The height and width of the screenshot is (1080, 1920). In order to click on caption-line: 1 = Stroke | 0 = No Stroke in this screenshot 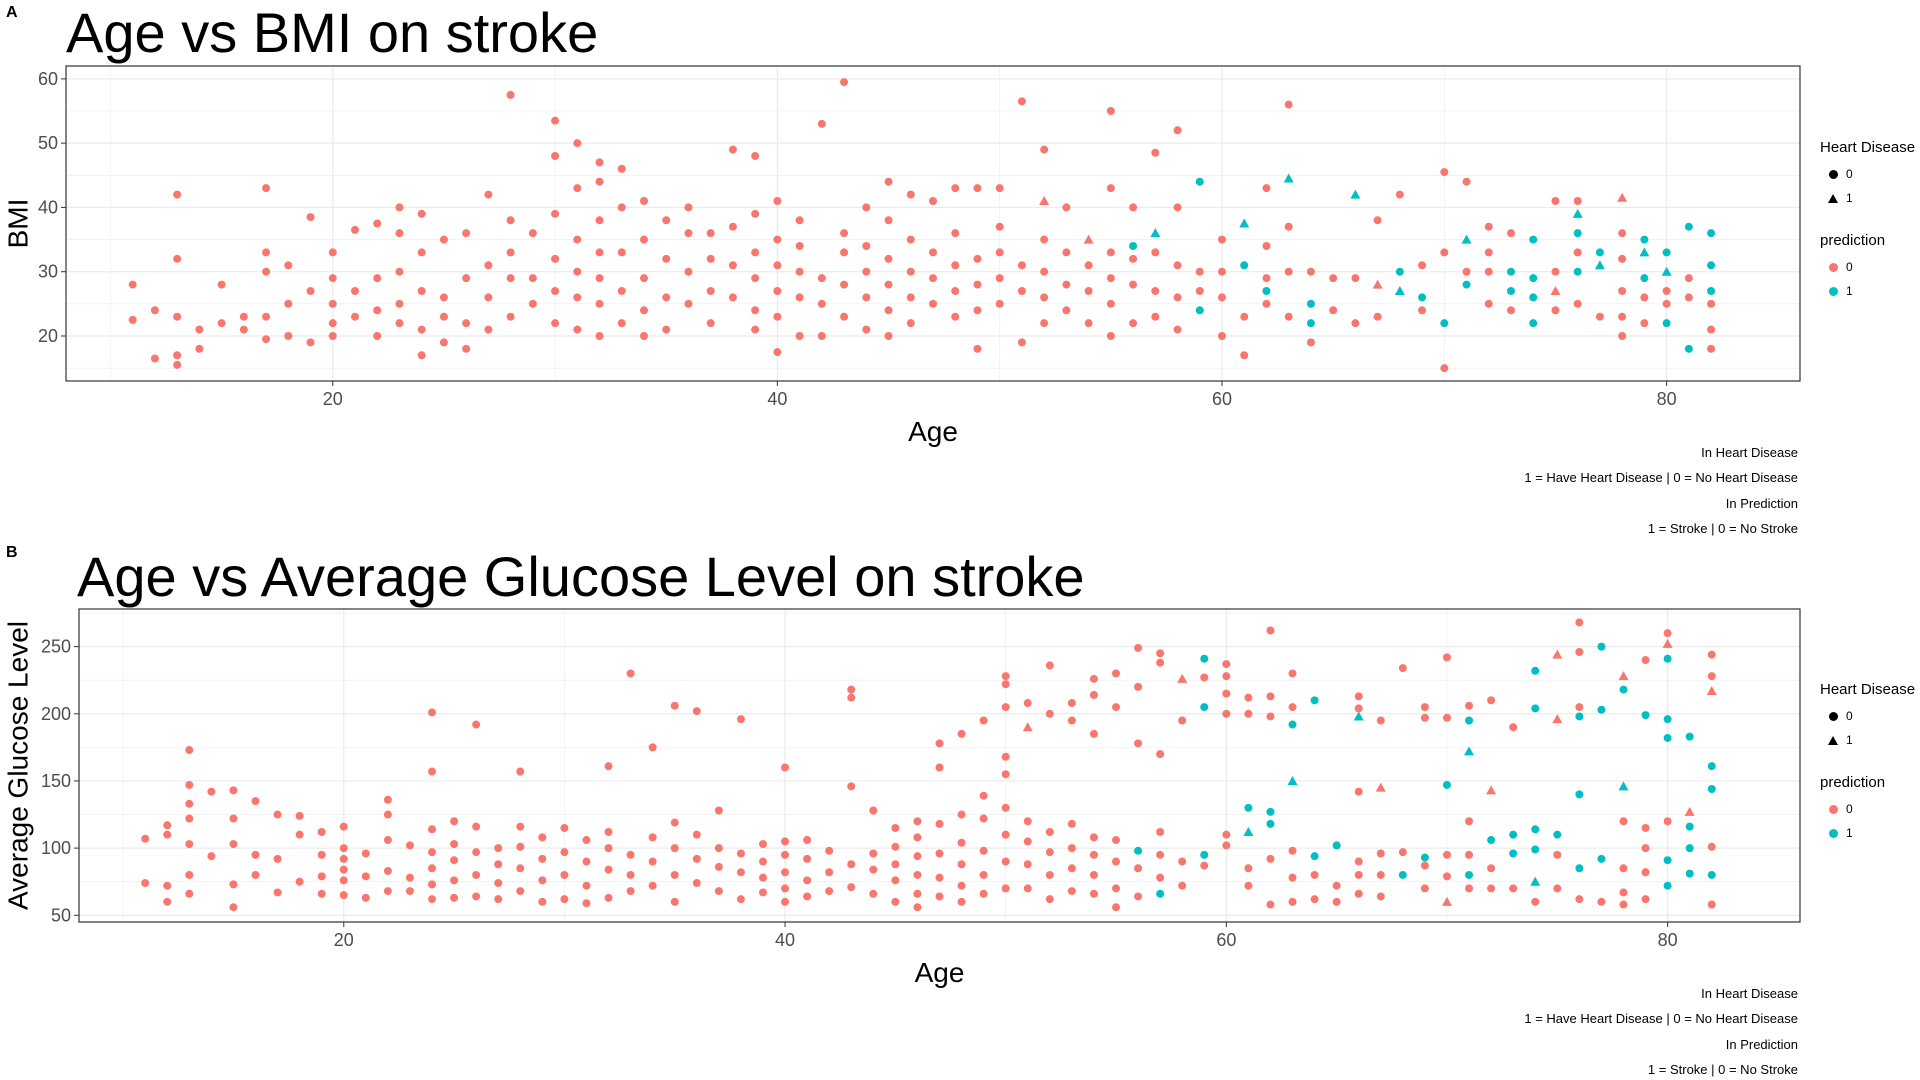, I will do `click(1722, 528)`.